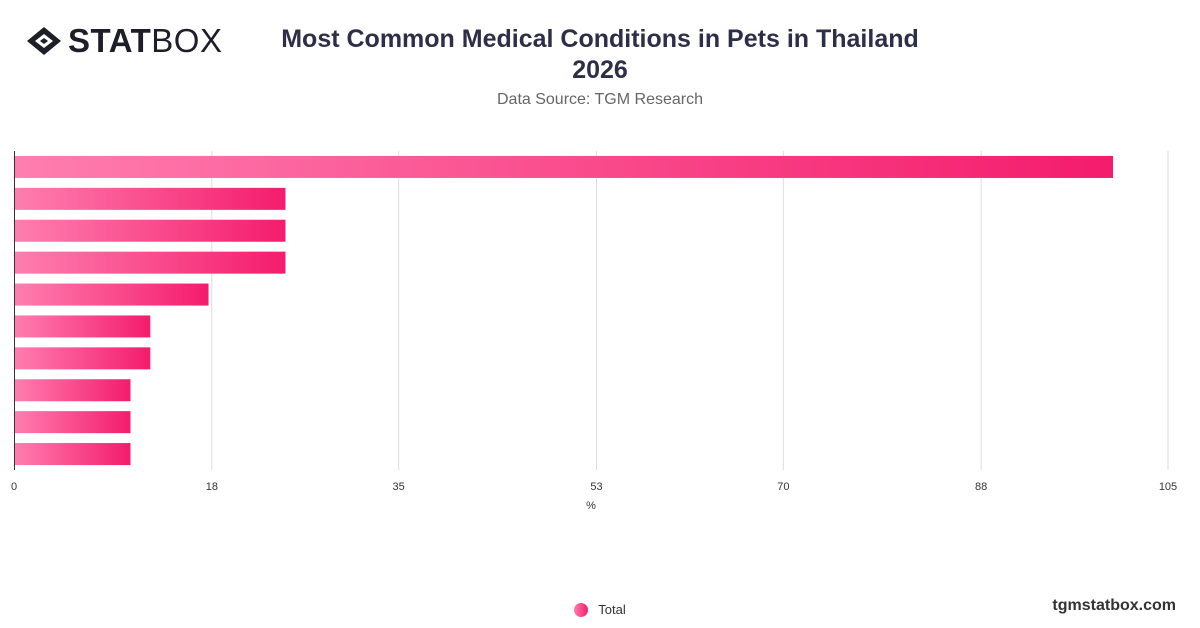 The width and height of the screenshot is (1200, 628). I want to click on x-tick-label: 105, so click(1168, 487).